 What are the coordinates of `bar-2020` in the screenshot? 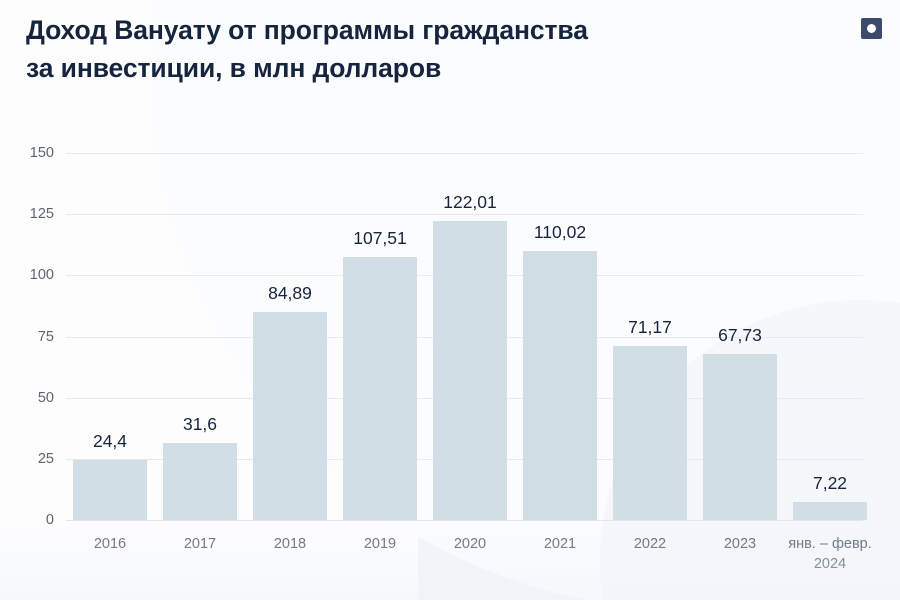 It's located at (470, 370).